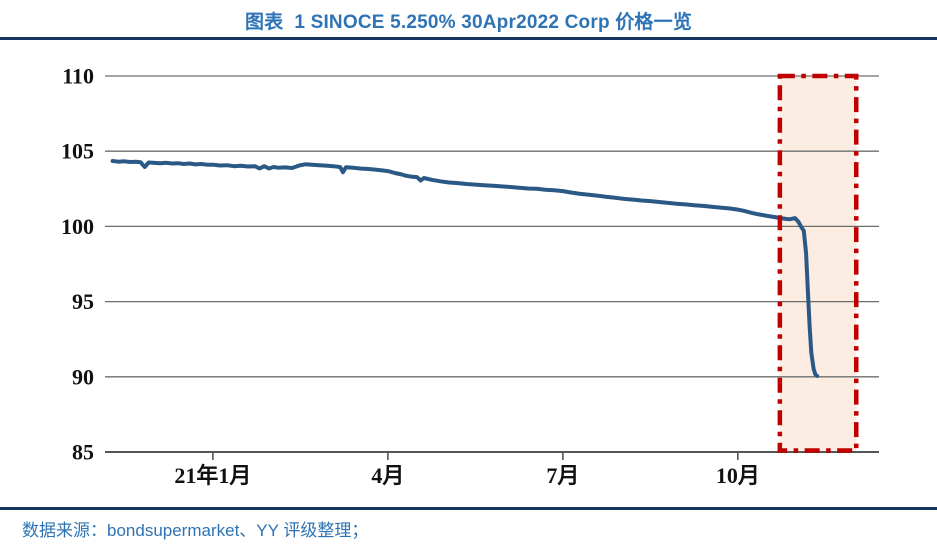 Image resolution: width=937 pixels, height=549 pixels. What do you see at coordinates (77, 264) in the screenshot?
I see `y-axis-labels: 110 105 100 95 90 85` at bounding box center [77, 264].